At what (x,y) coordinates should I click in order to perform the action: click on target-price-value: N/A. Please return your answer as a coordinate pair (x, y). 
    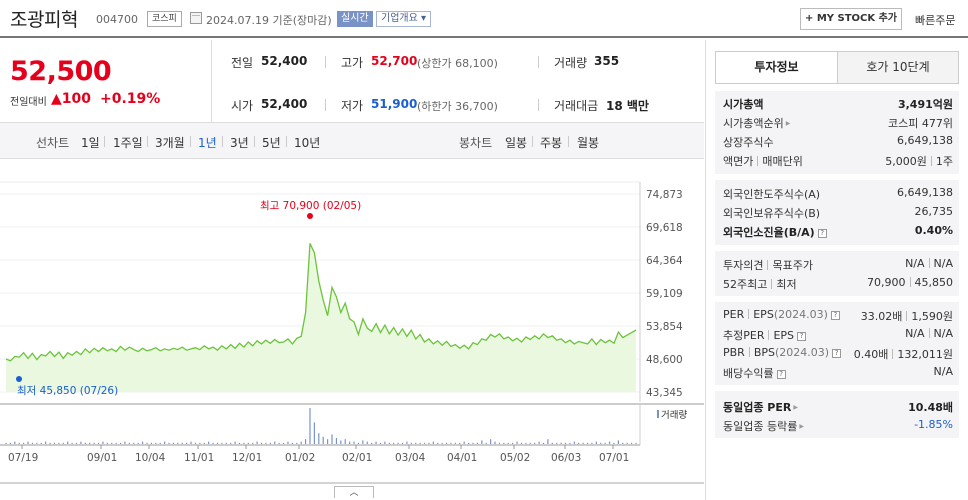
    Looking at the image, I should click on (943, 263).